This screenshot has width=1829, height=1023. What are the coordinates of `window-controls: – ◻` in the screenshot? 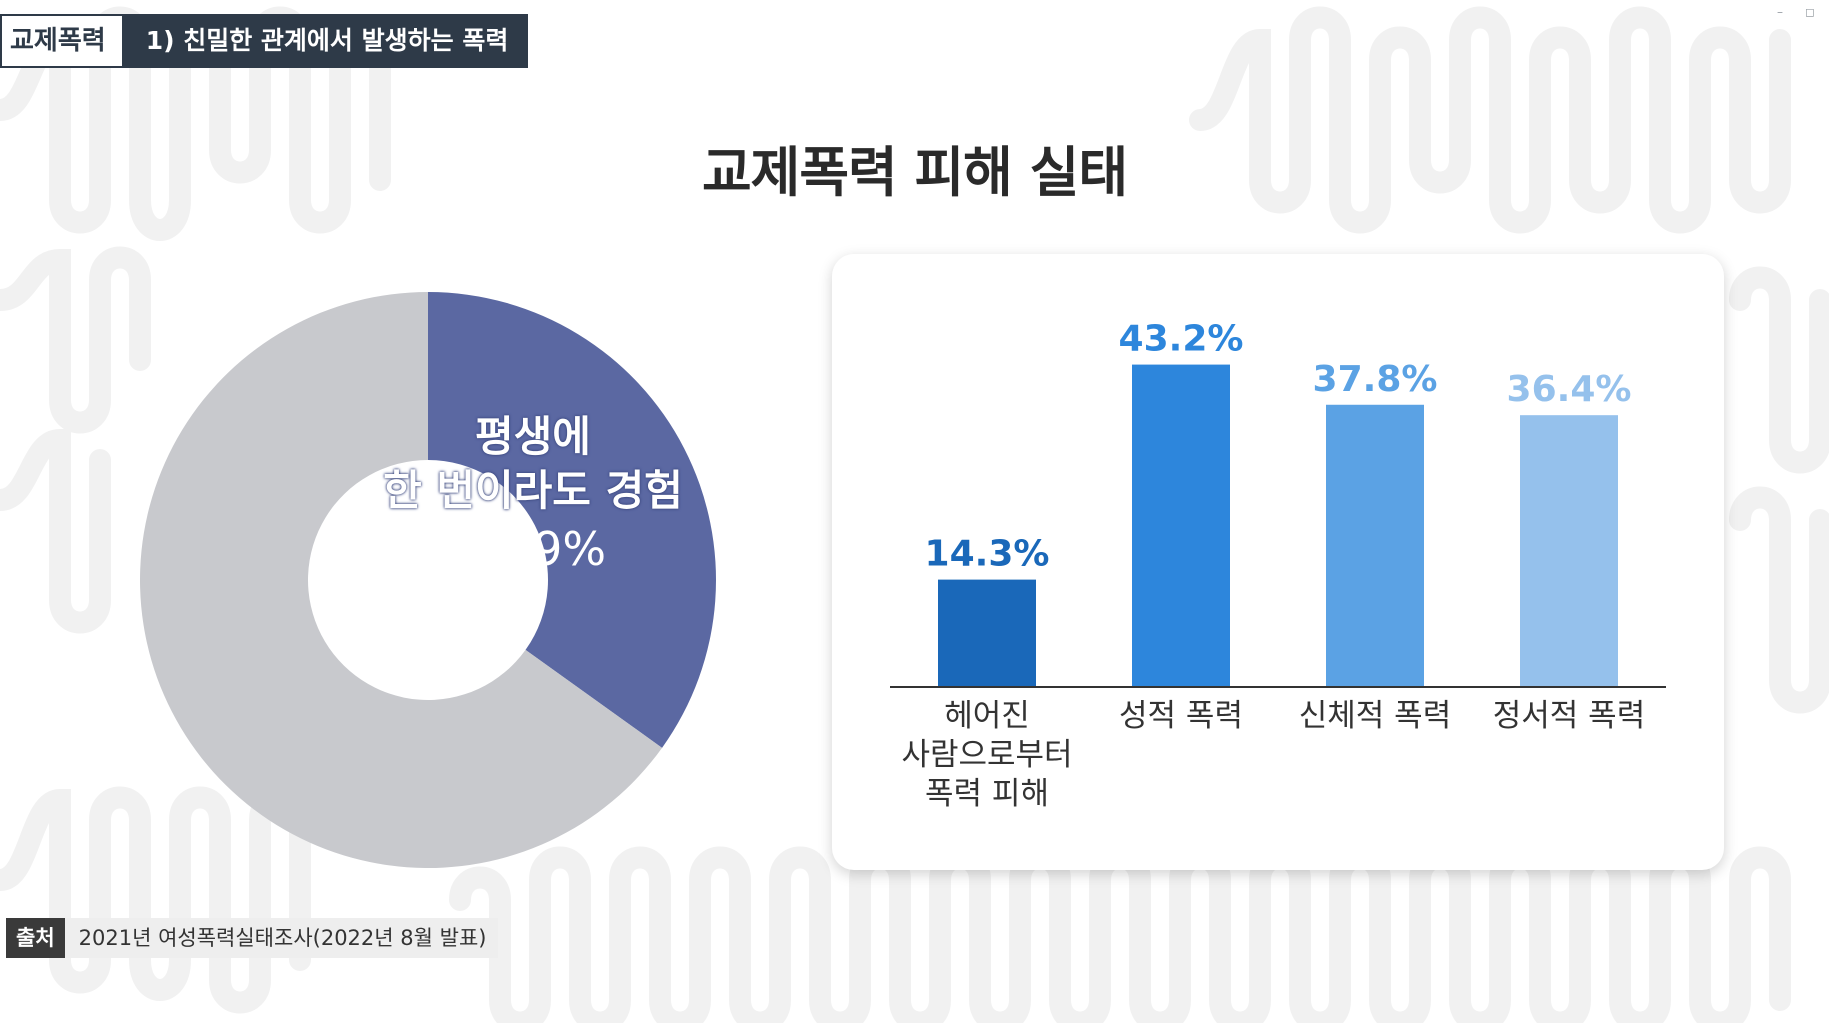 It's located at (1796, 12).